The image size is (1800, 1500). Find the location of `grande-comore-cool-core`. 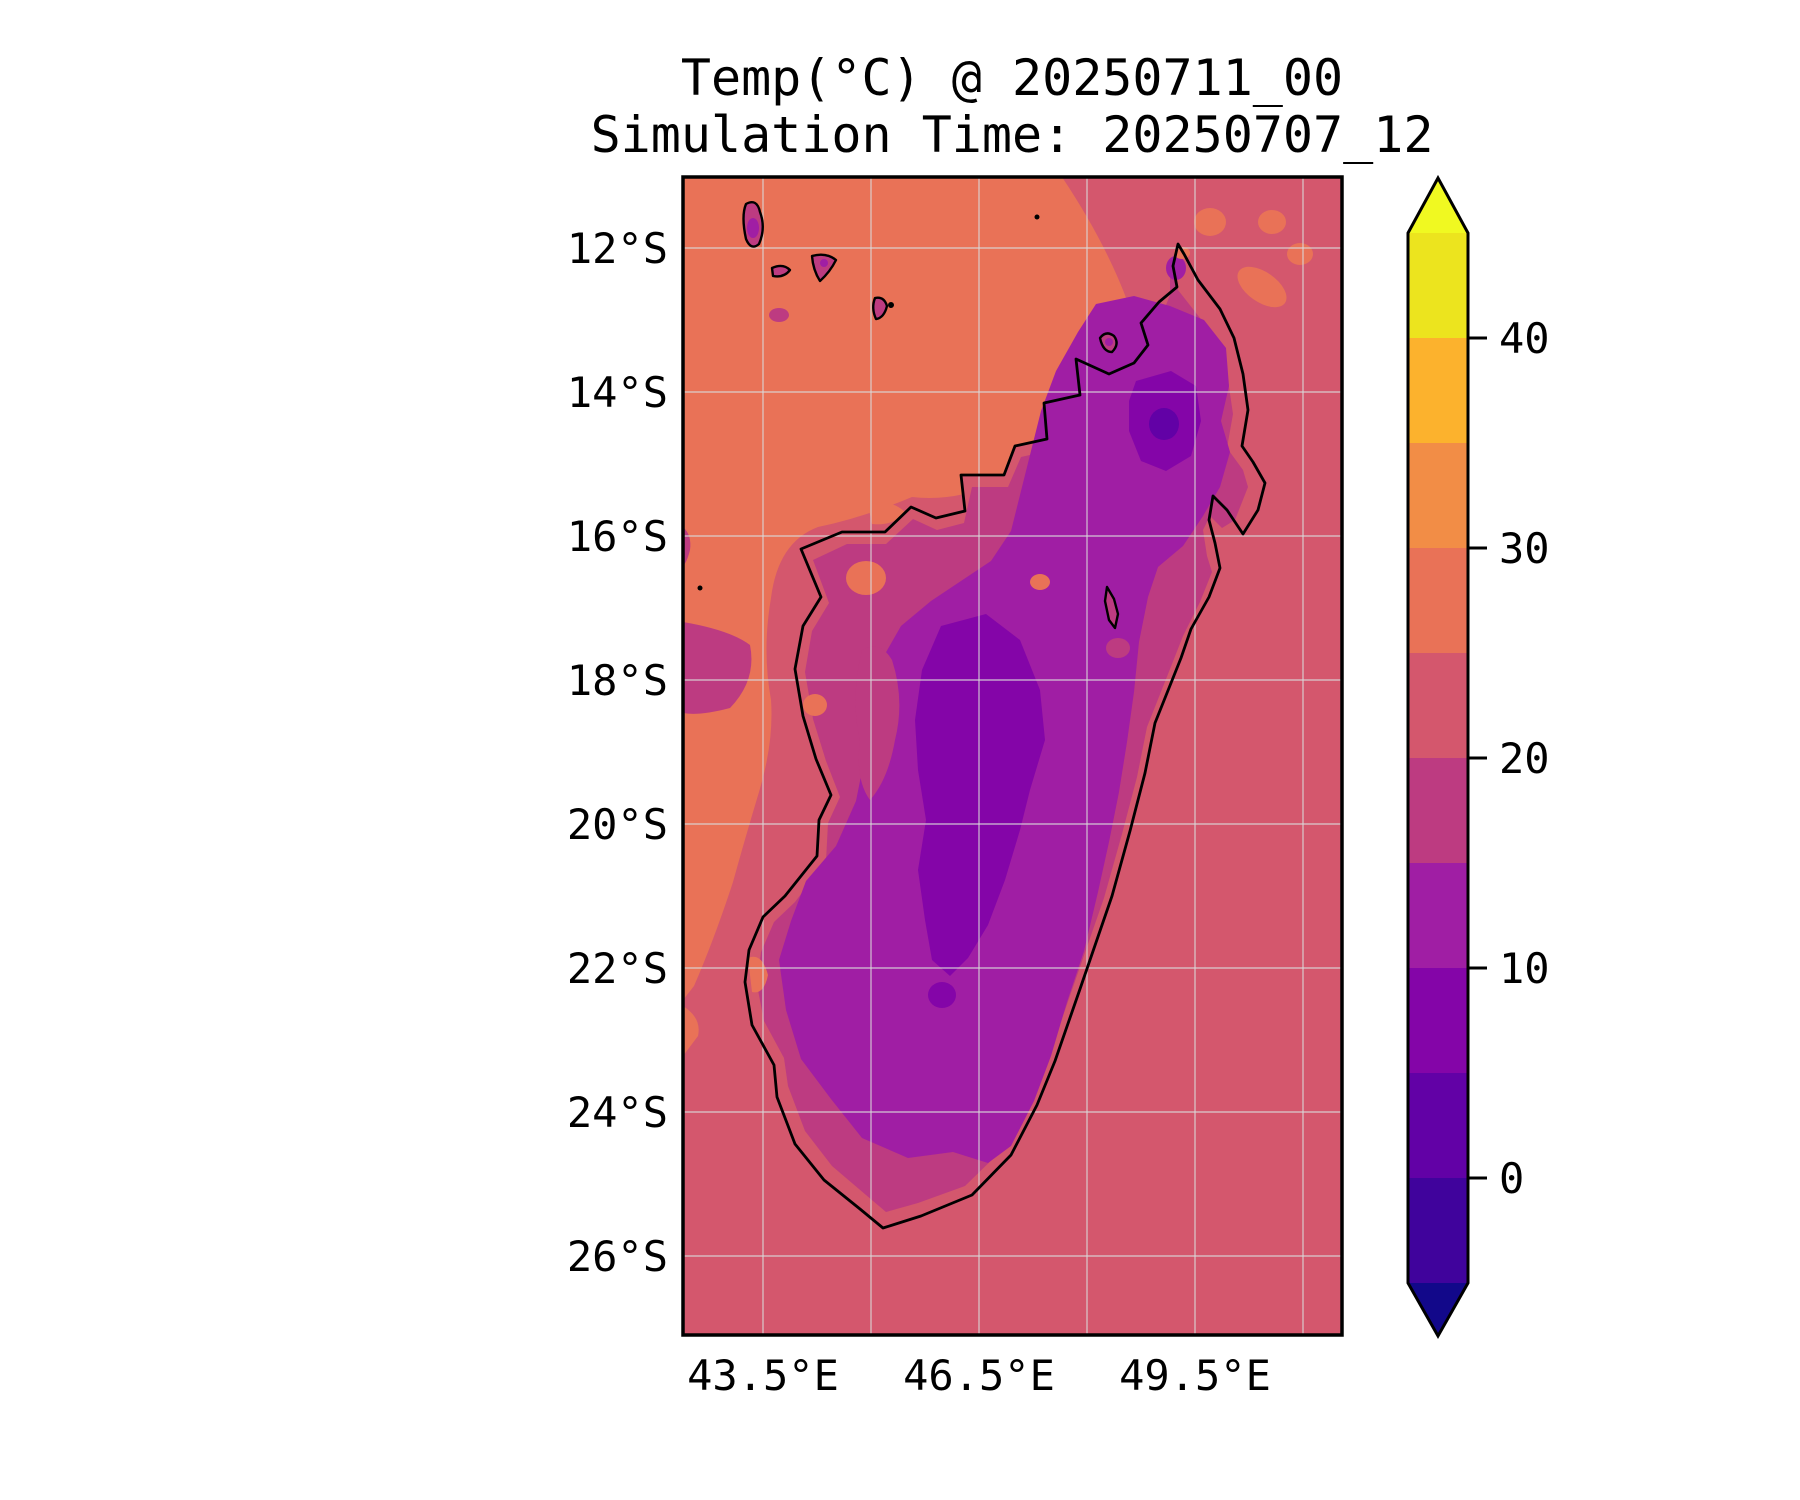

grande-comore-cool-core is located at coordinates (753, 228).